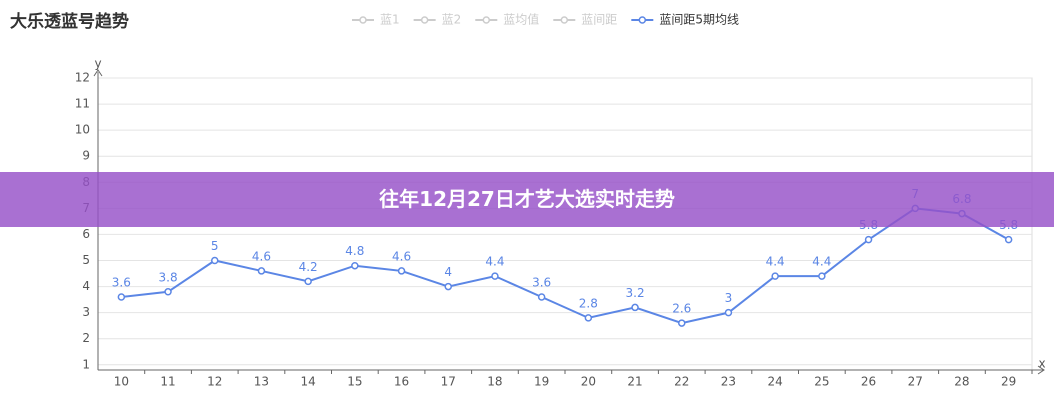 Image resolution: width=1054 pixels, height=400 pixels. What do you see at coordinates (354, 251) in the screenshot?
I see `data-label: 4.8` at bounding box center [354, 251].